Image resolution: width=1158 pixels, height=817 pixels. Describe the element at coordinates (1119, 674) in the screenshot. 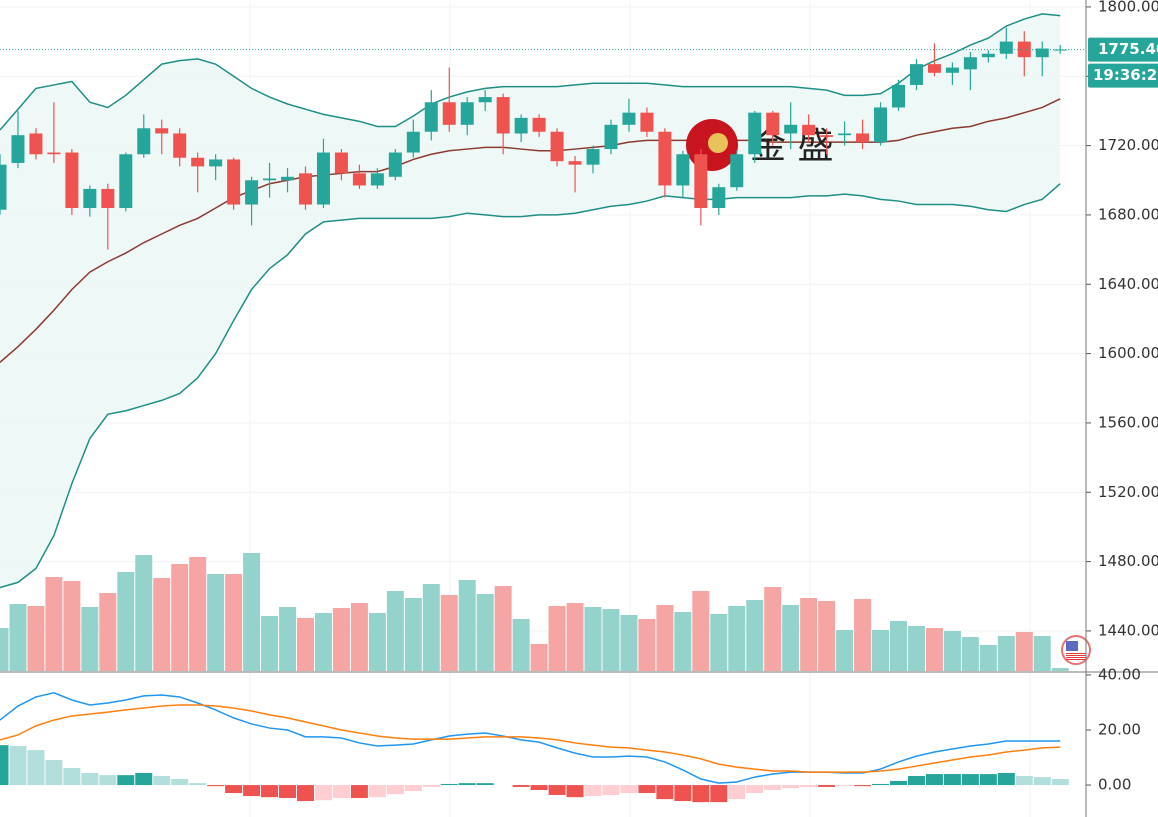

I see `y-tick-label: 40.00` at that location.